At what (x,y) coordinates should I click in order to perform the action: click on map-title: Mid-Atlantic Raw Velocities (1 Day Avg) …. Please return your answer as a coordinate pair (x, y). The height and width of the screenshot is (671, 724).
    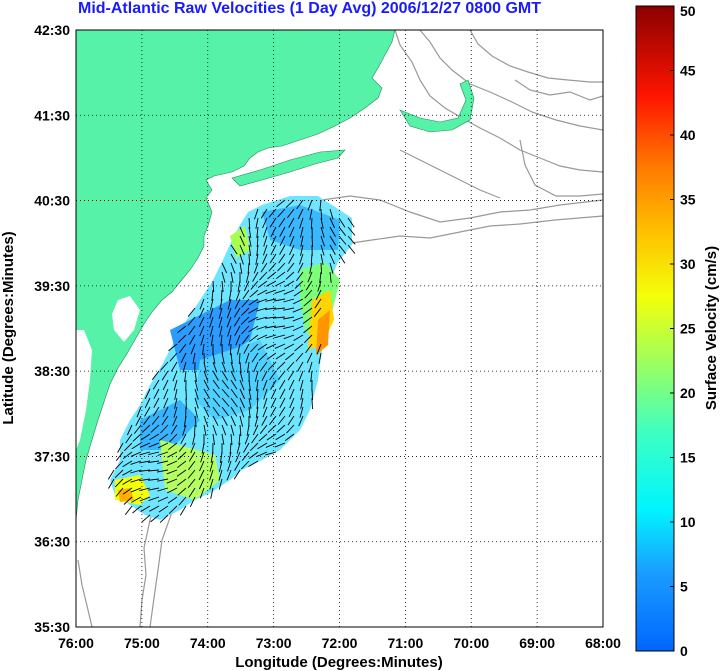
    Looking at the image, I should click on (309, 8).